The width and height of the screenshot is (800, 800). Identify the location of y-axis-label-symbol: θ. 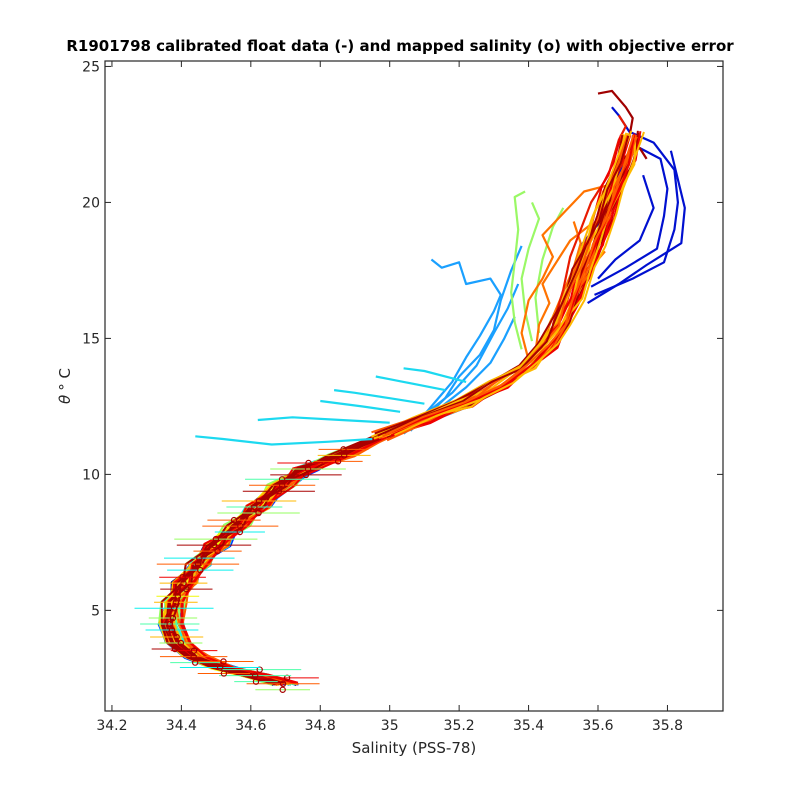
(65, 399).